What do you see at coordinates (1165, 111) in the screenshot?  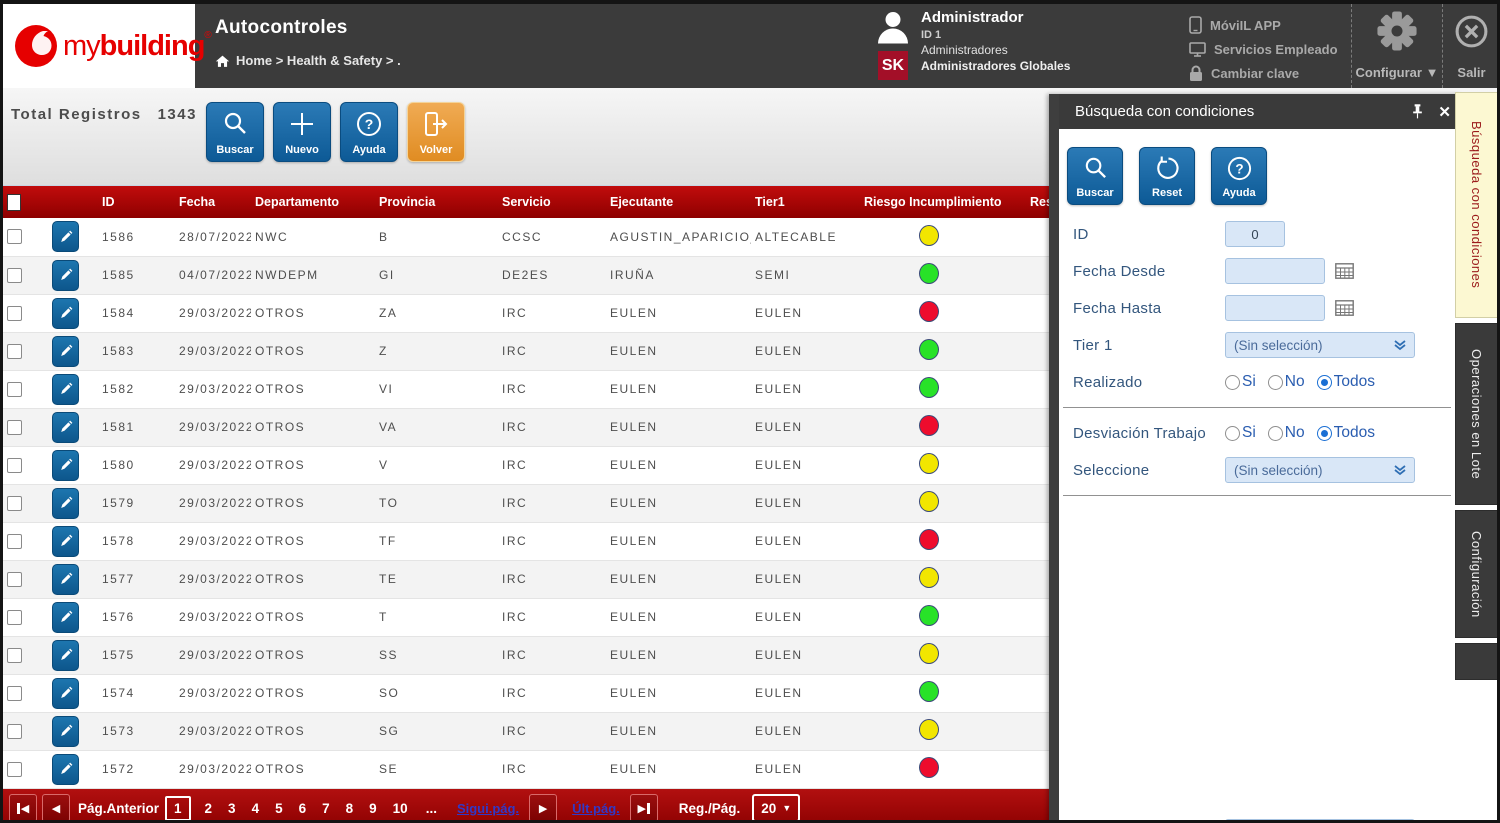 I see `panel-title: Búsqueda con condiciones` at bounding box center [1165, 111].